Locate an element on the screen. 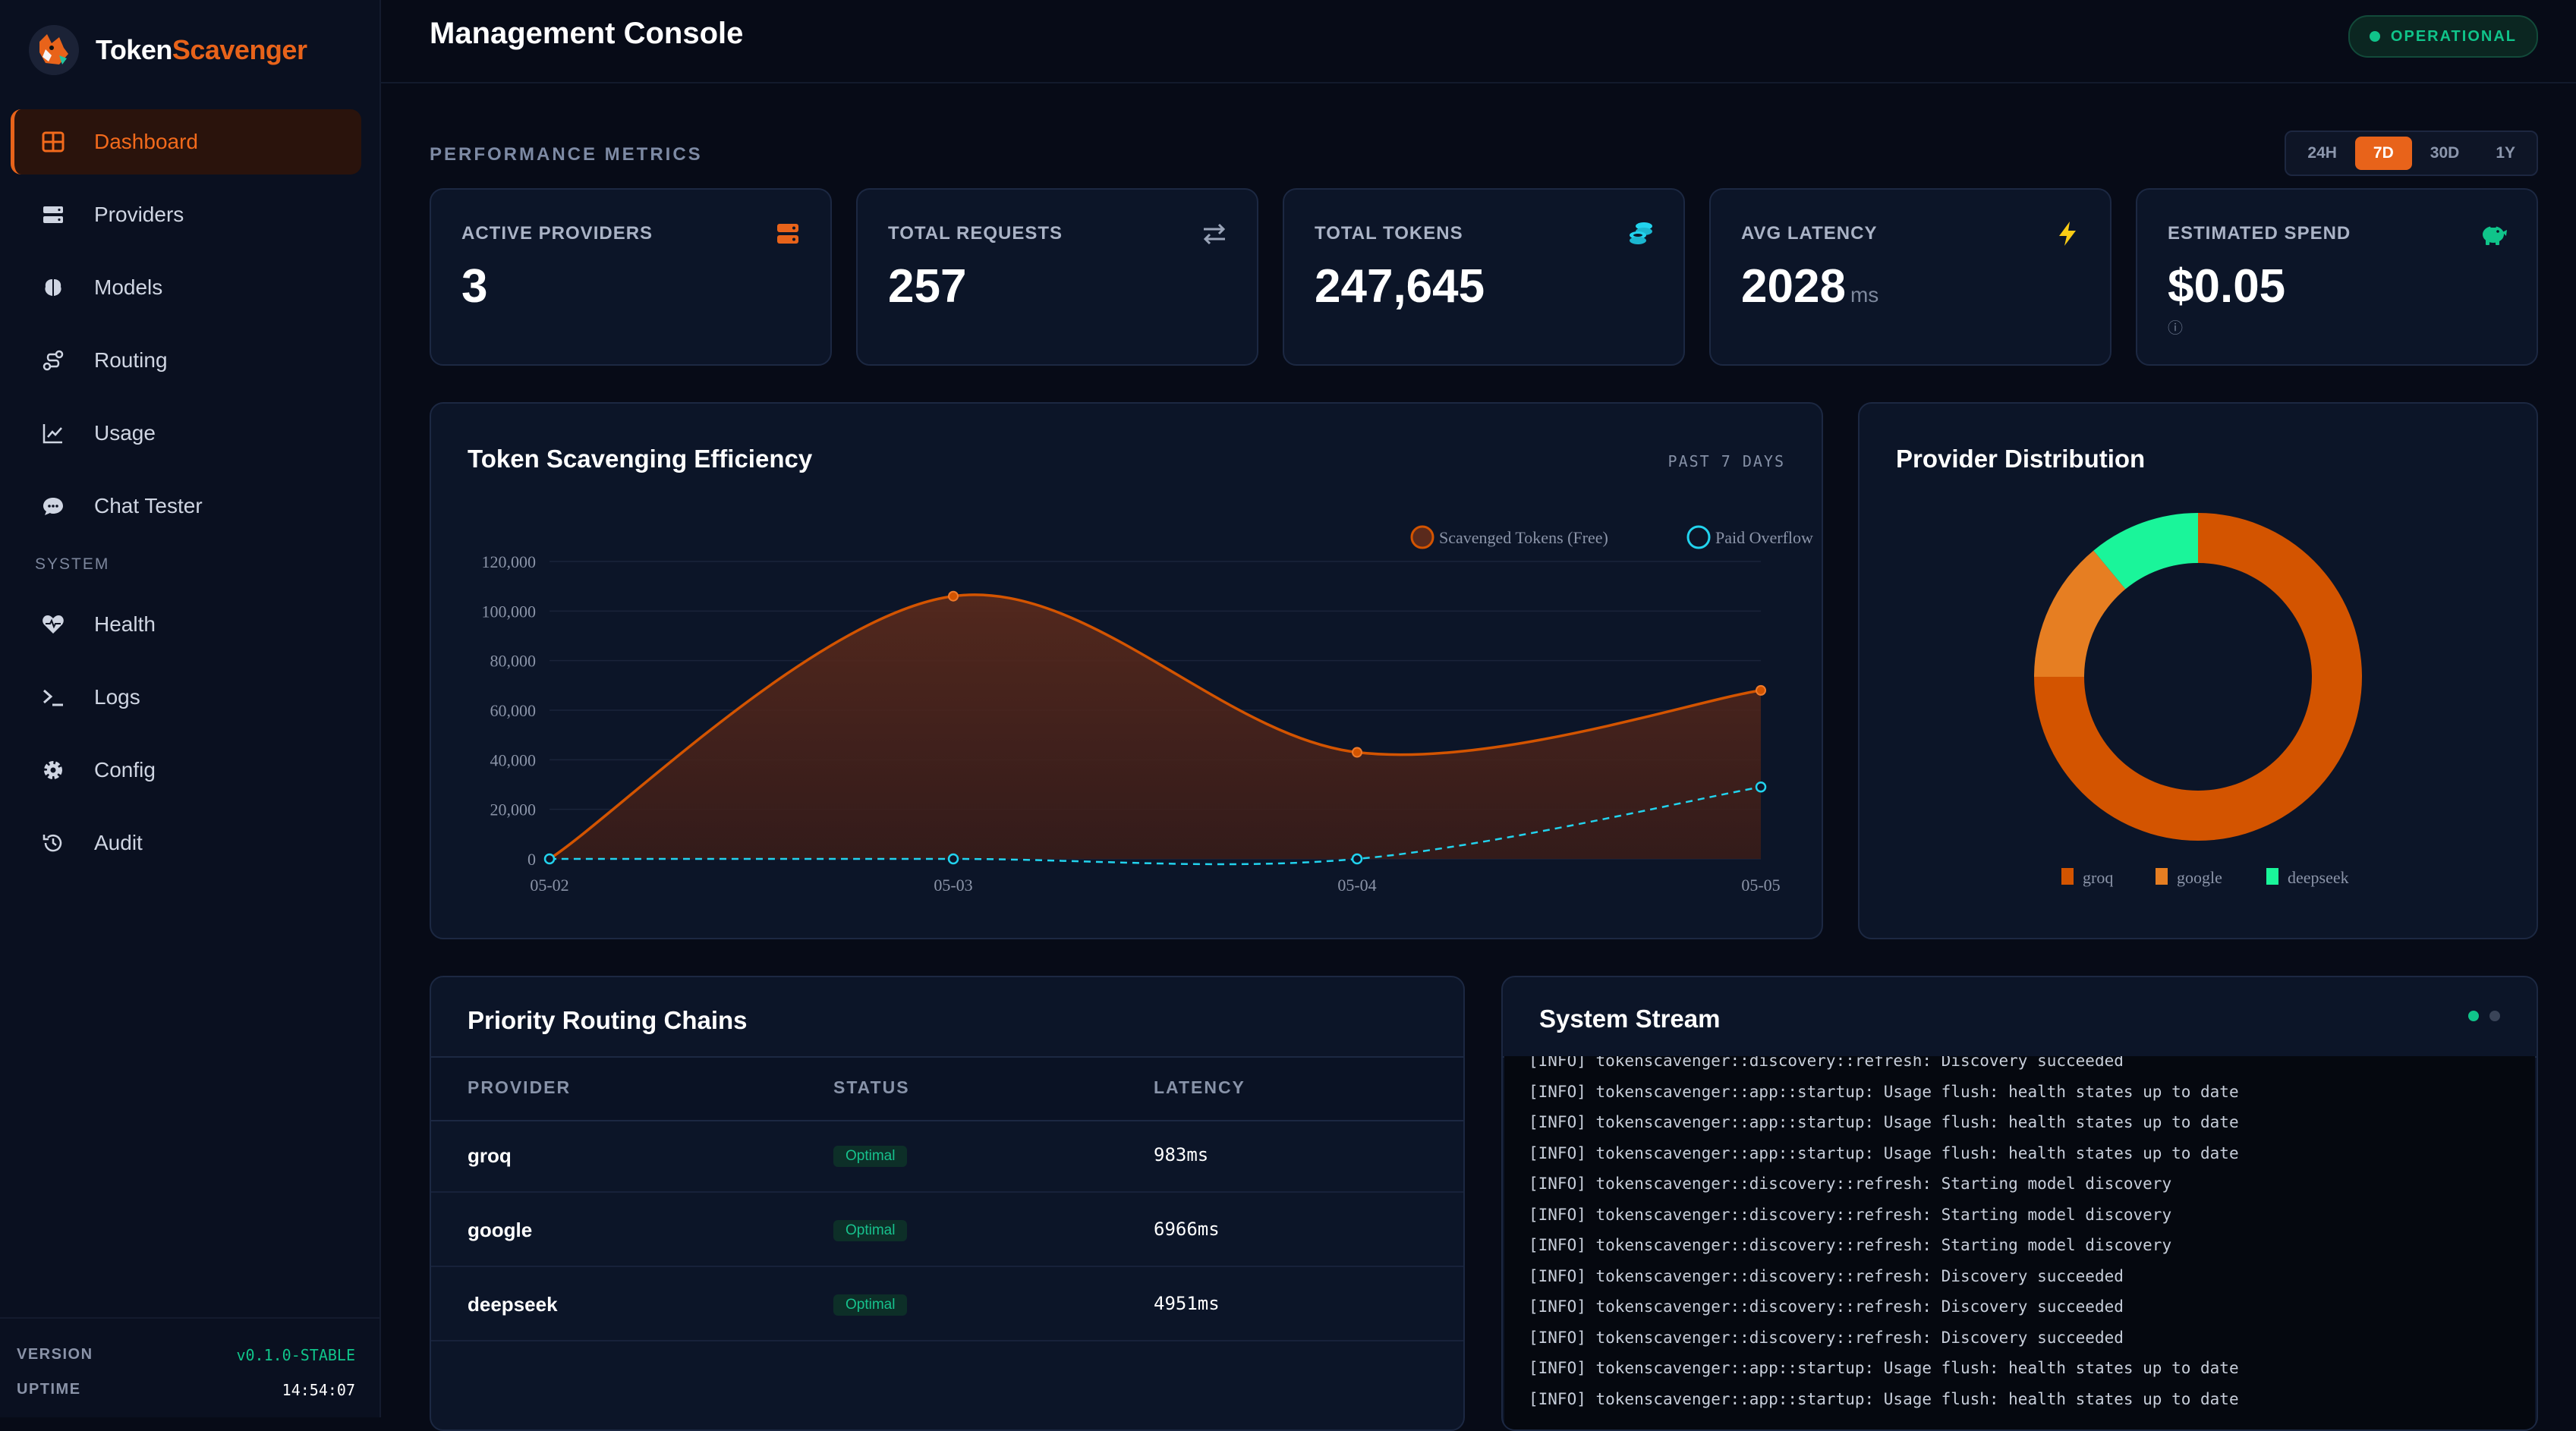 The image size is (2576, 1431). live-indicator-icon is located at coordinates (2473, 1016).